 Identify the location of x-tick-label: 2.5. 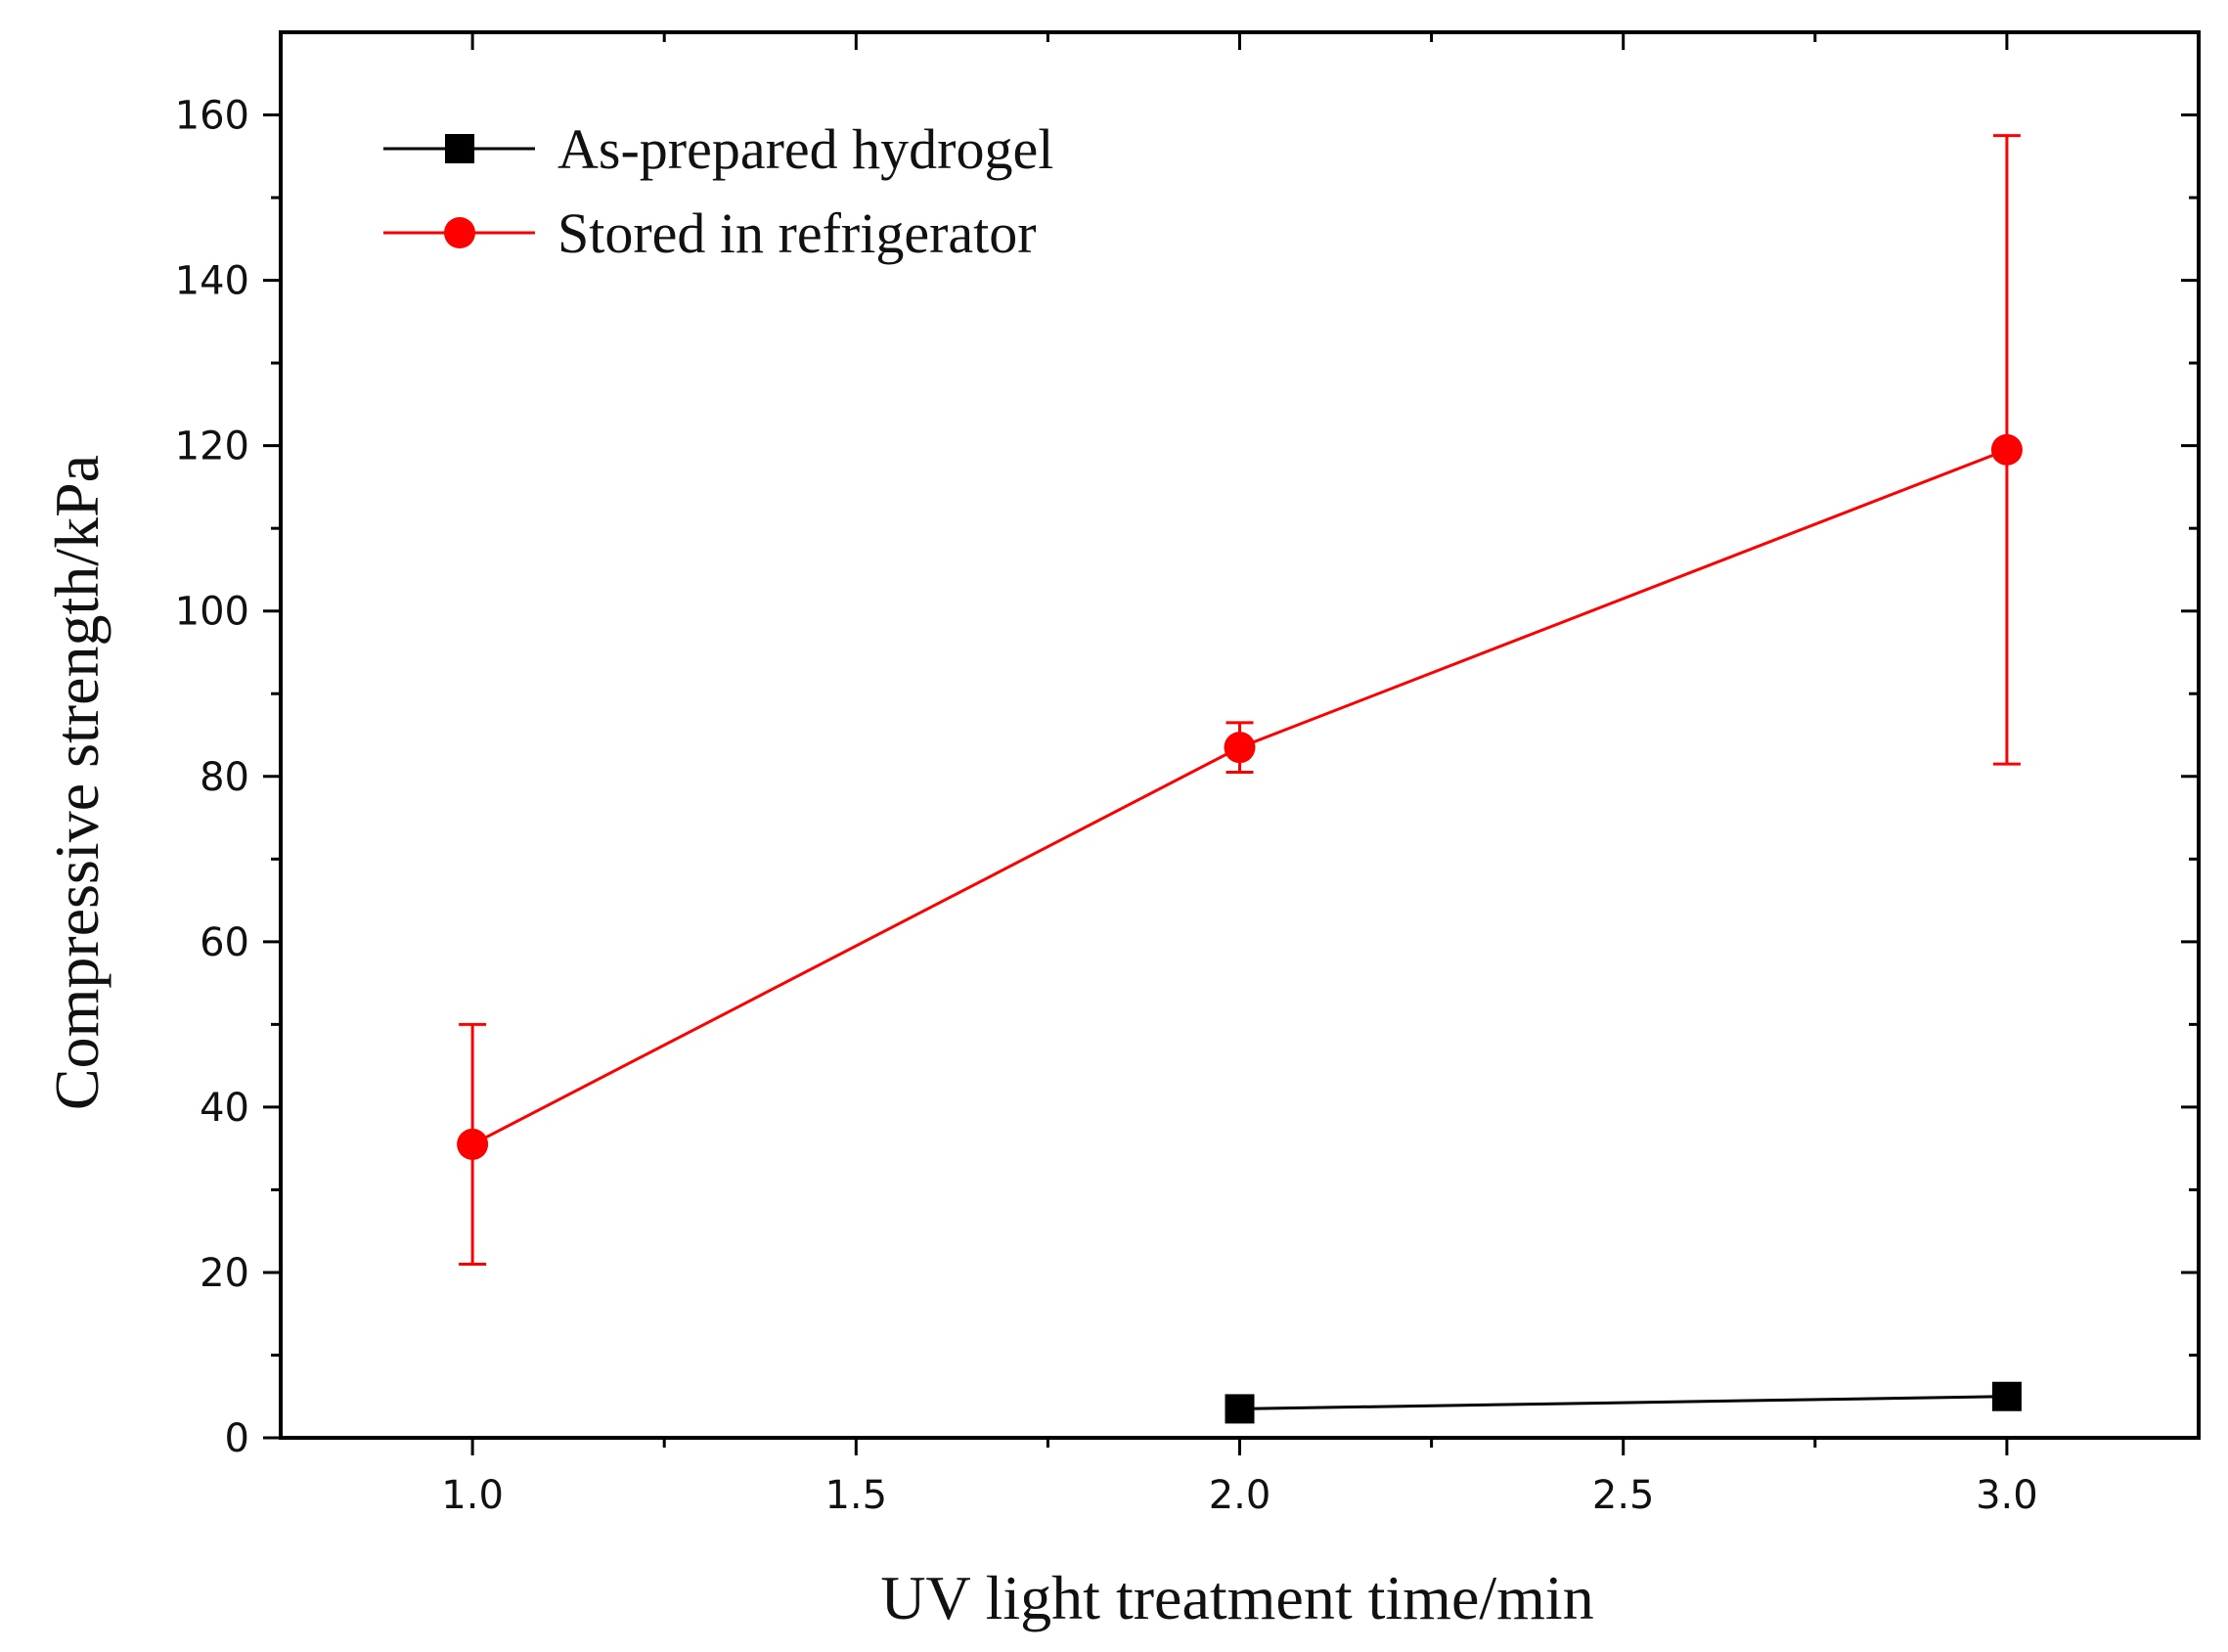
(1623, 1495).